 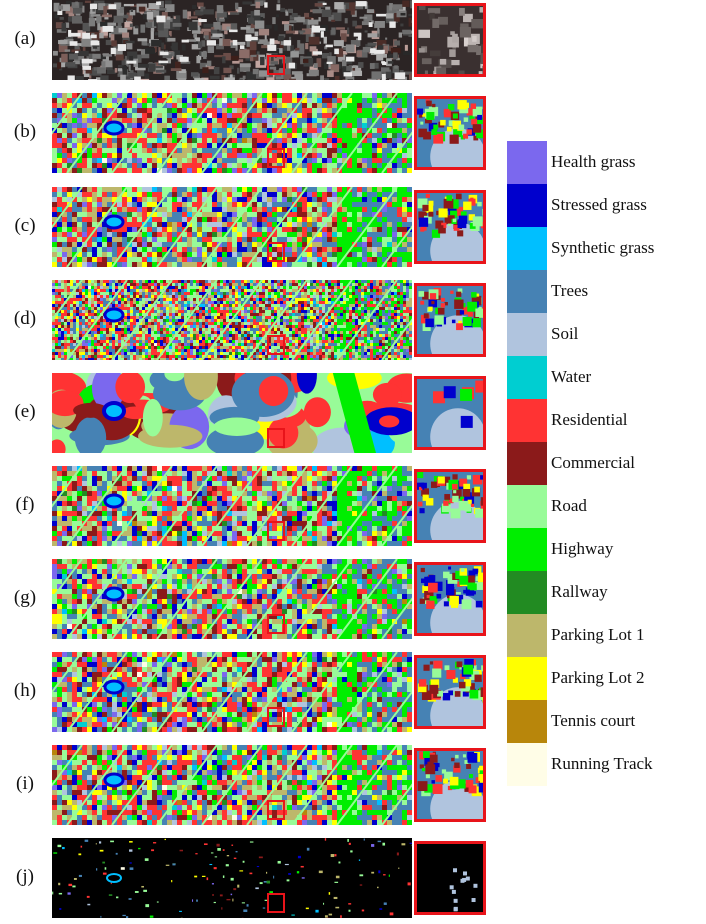 What do you see at coordinates (565, 333) in the screenshot?
I see `legend-label: Soil` at bounding box center [565, 333].